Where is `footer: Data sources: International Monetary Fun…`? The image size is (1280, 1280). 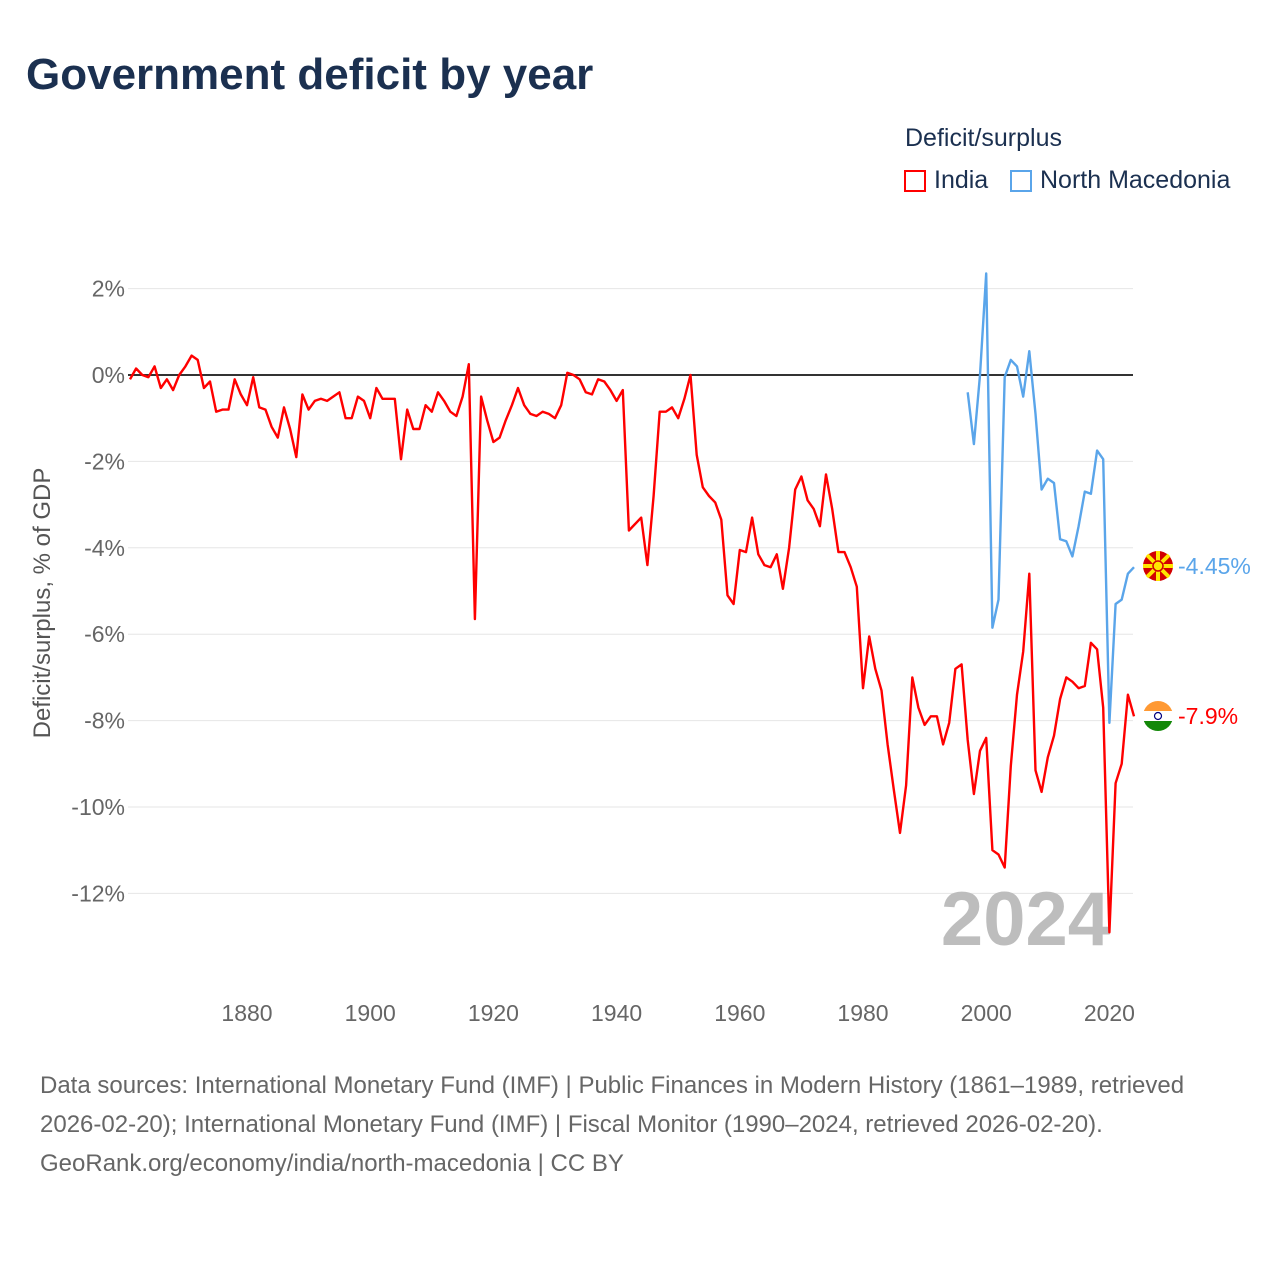
footer: Data sources: International Monetary Fun… is located at coordinates (640, 1124).